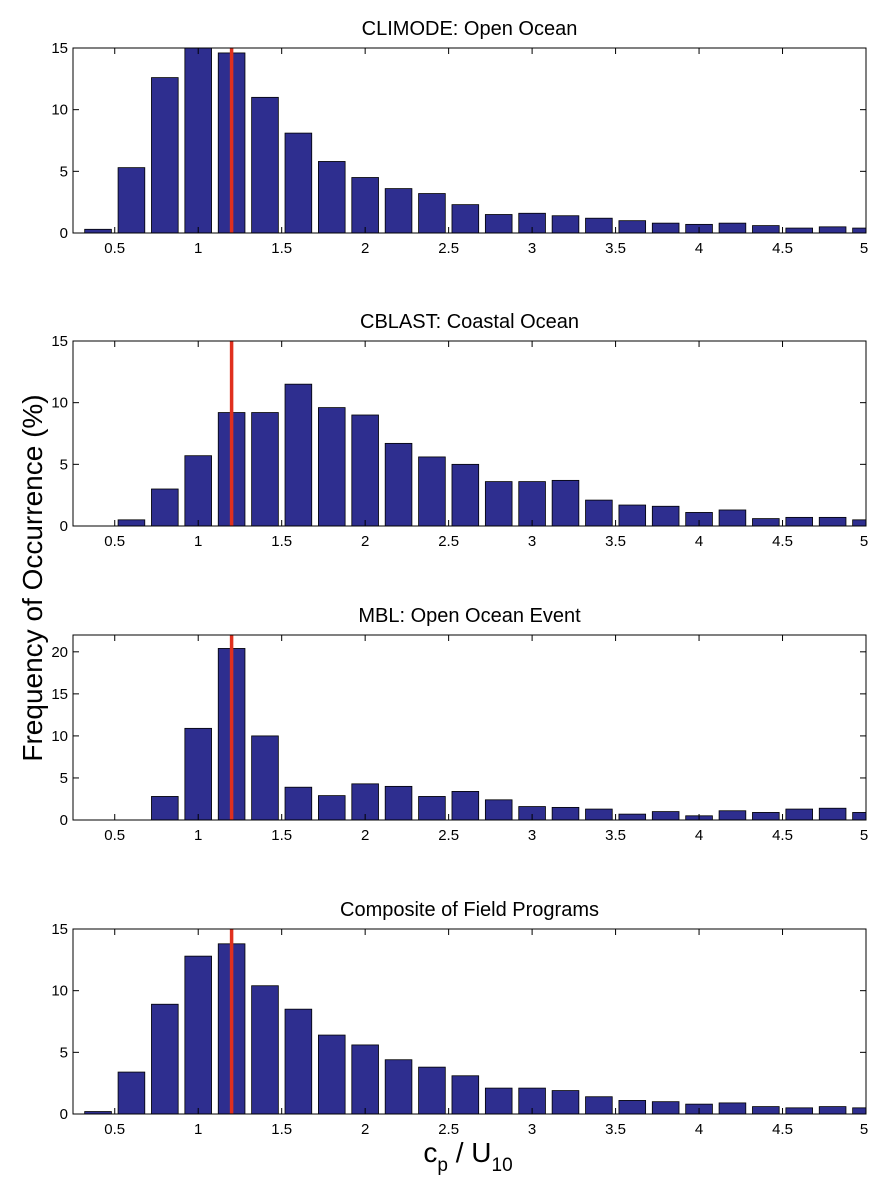  I want to click on x-axis-label-mid: / U, so click(470, 1152).